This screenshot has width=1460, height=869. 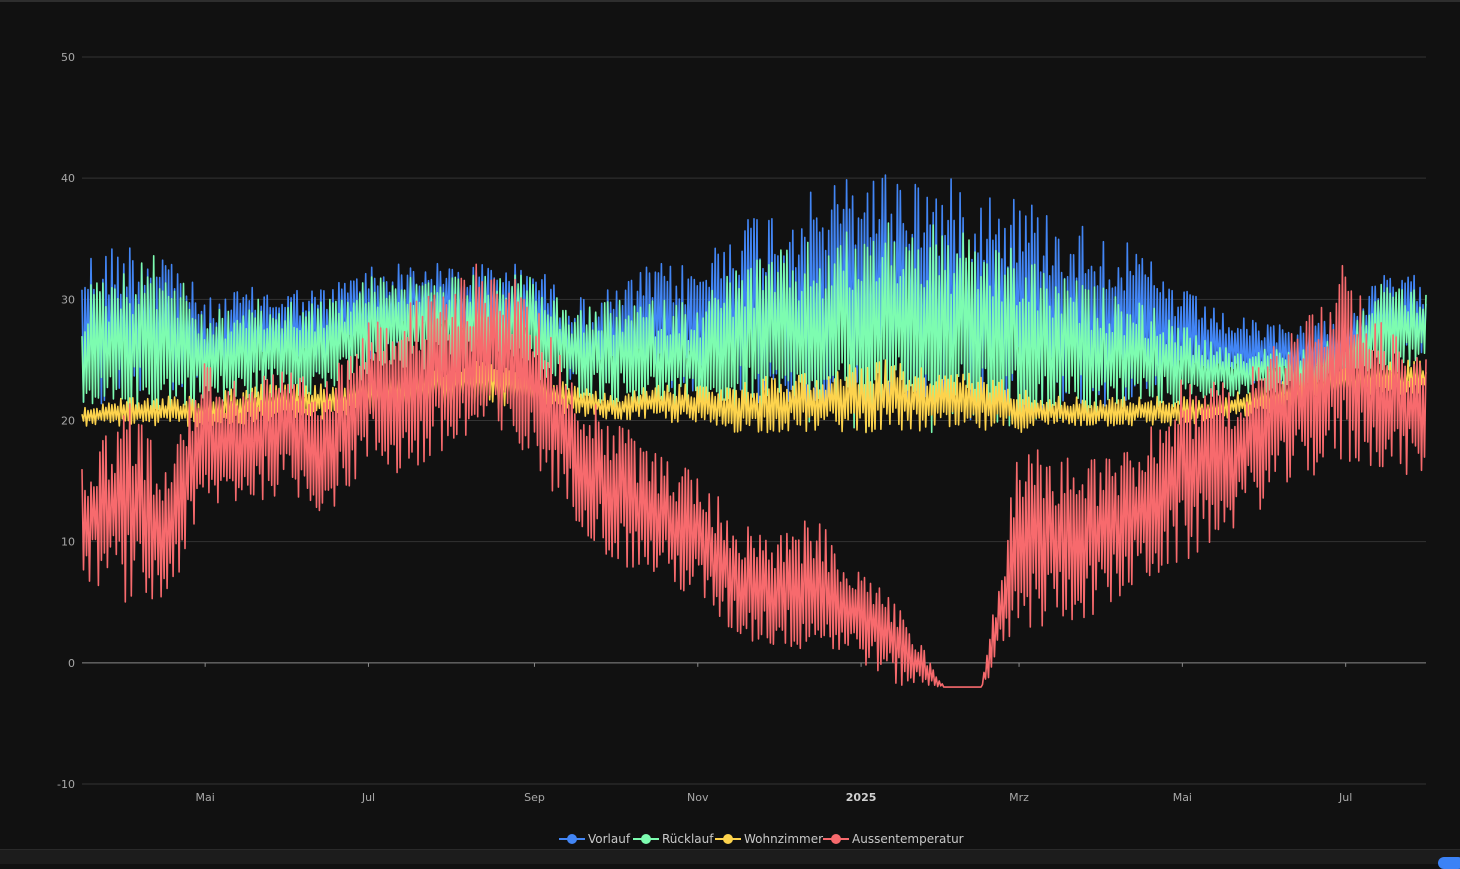 What do you see at coordinates (71, 663) in the screenshot?
I see `y-tick-label: 0` at bounding box center [71, 663].